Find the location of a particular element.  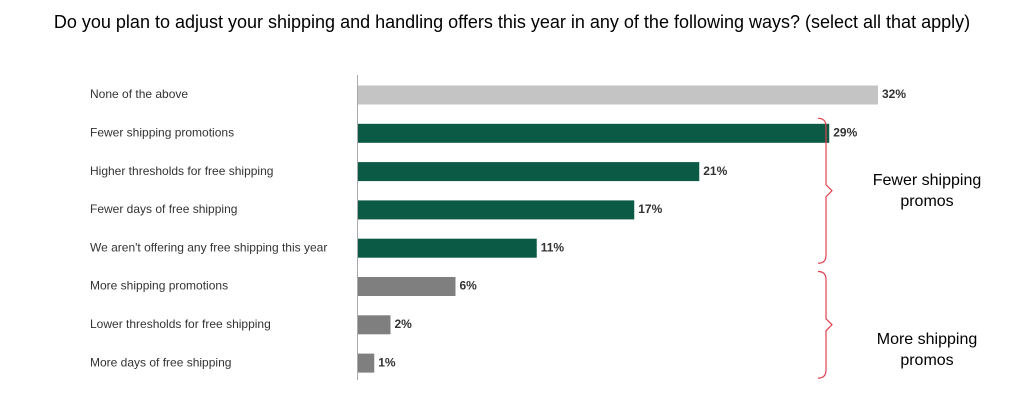

category-label: Lower thresholds for free shipping is located at coordinates (180, 324).